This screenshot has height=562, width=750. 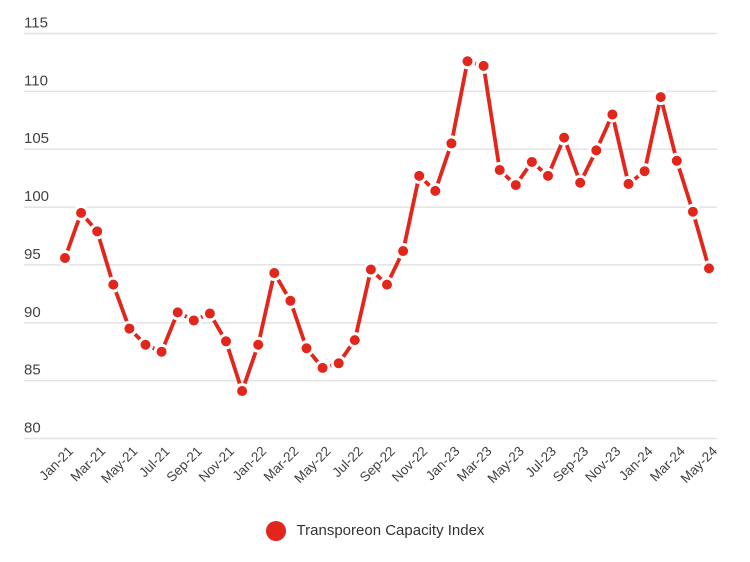 What do you see at coordinates (570, 464) in the screenshot?
I see `x-axis-tick-label: Sep-23` at bounding box center [570, 464].